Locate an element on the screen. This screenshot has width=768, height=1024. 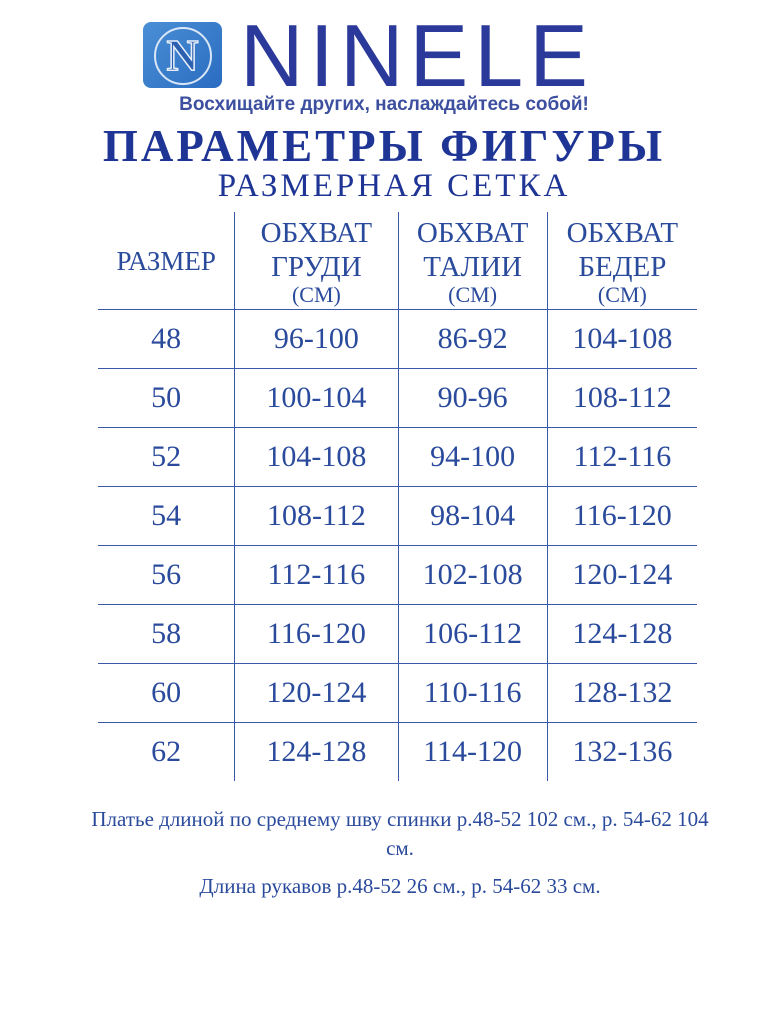
size-cell: 56 is located at coordinates (166, 574).